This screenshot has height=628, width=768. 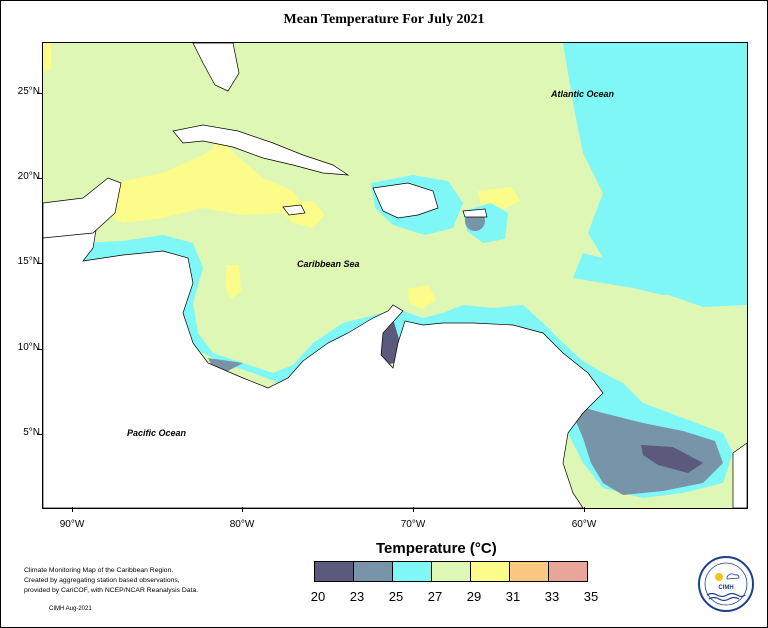 What do you see at coordinates (39, 434) in the screenshot?
I see `tick-5n` at bounding box center [39, 434].